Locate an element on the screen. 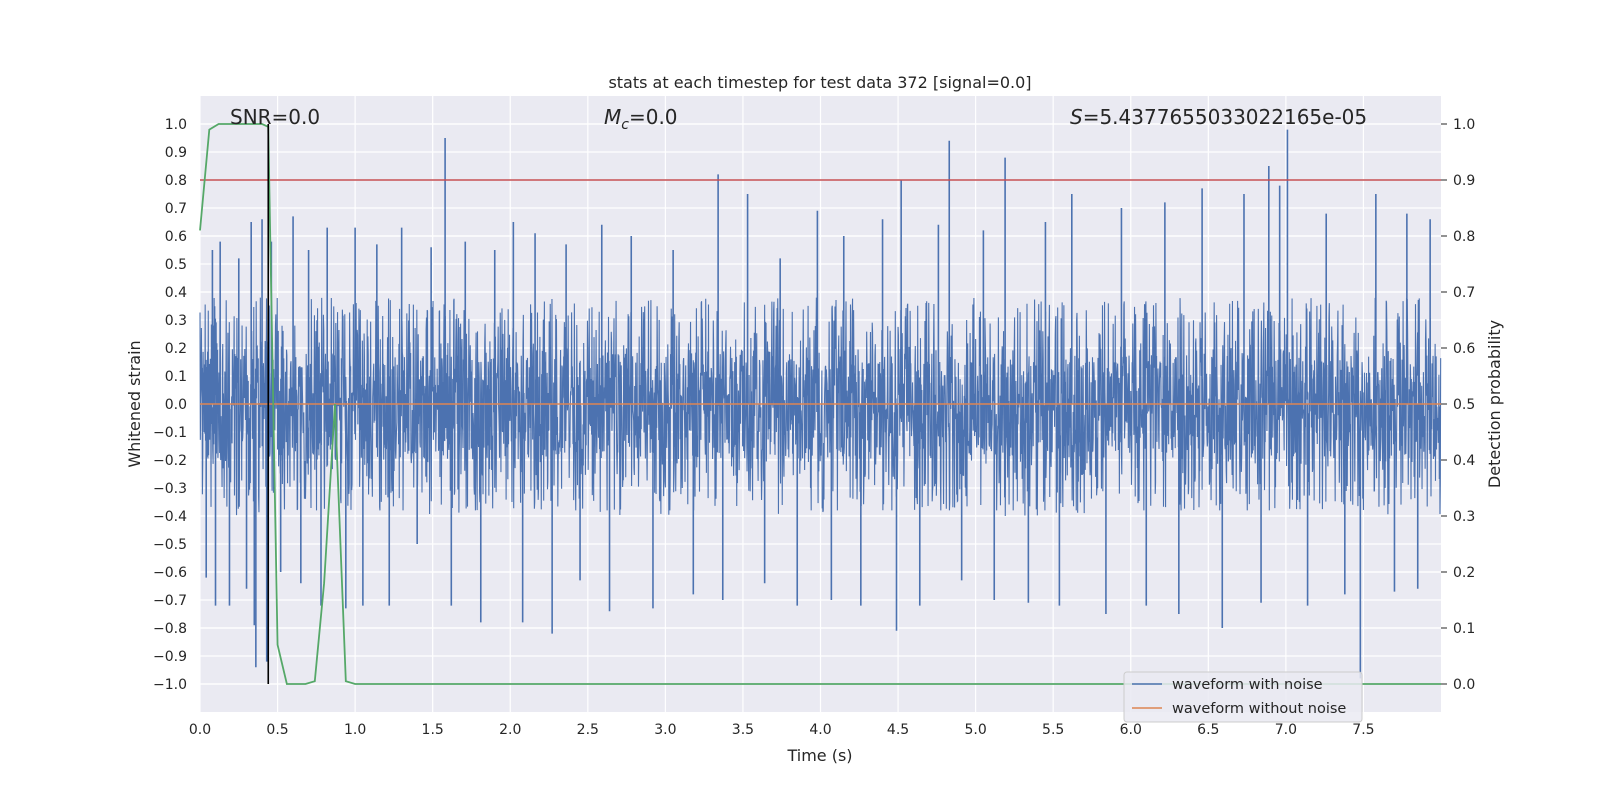 This screenshot has width=1600, height=800. y-tick-label: 0.5 is located at coordinates (176, 265).